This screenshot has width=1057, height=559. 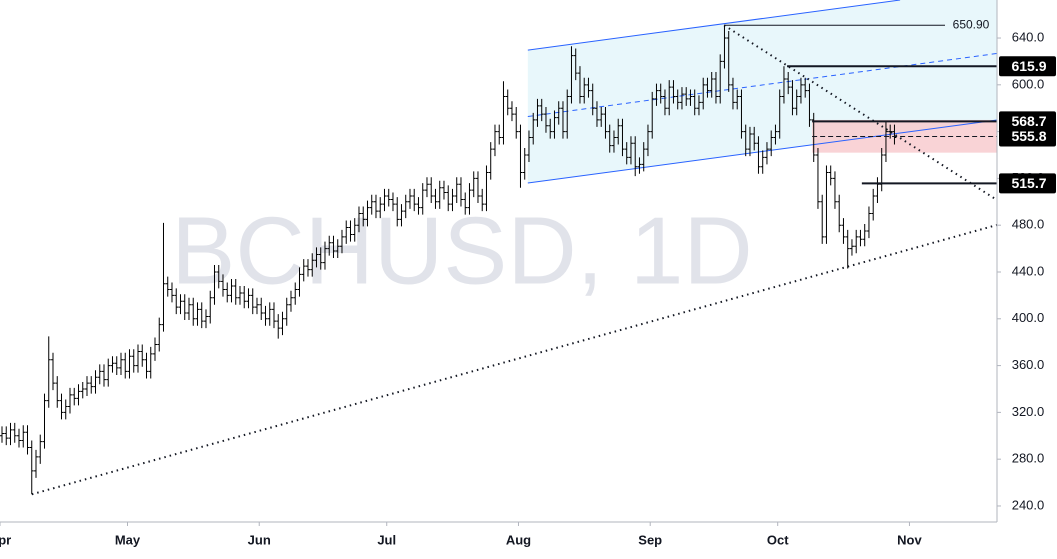 I want to click on level-label: 615.9, so click(x=1028, y=66).